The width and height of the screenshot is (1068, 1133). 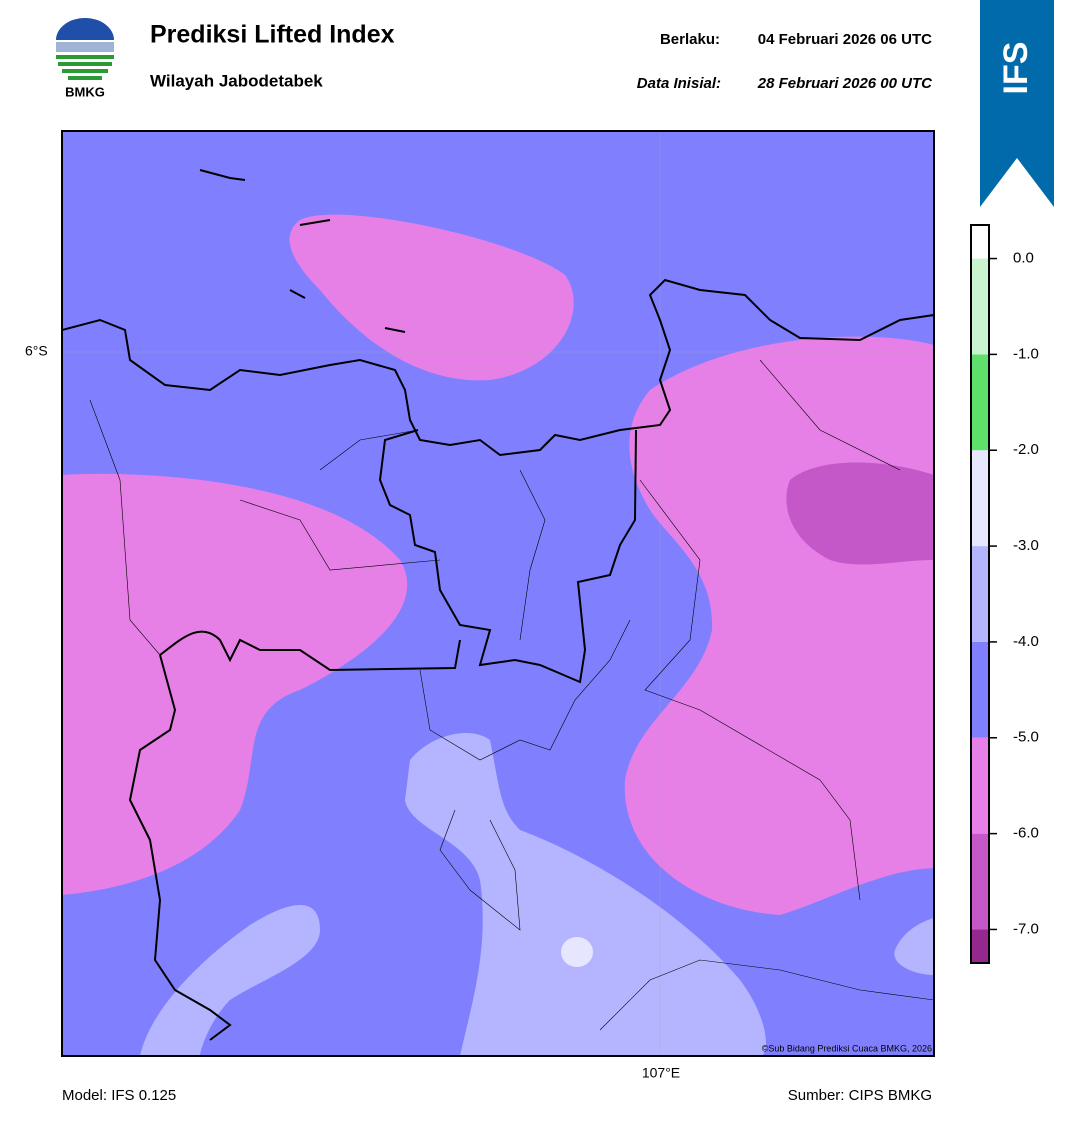 I want to click on colorbar: 0.0 -1.0 -2.0 -3.0 -4.0 -5.0 -6.0 -7.0, so click(x=1004, y=594).